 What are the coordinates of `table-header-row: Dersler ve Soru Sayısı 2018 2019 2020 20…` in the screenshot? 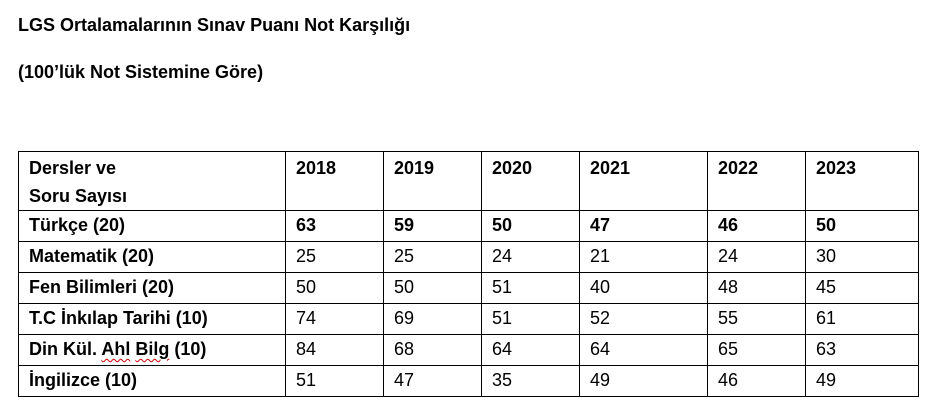 It's located at (468, 181).